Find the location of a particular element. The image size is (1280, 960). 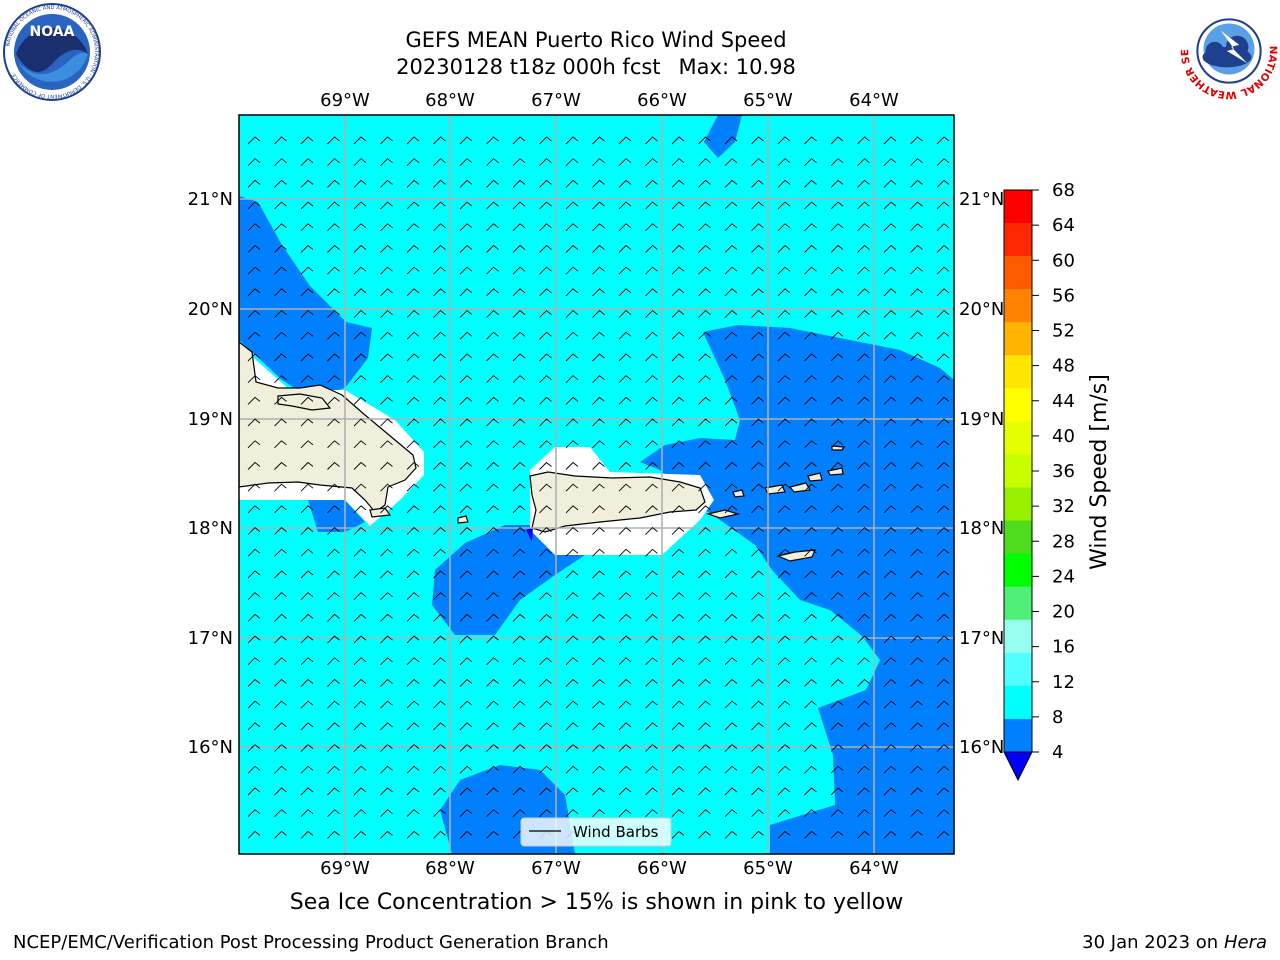

island-sombrero is located at coordinates (838, 448).